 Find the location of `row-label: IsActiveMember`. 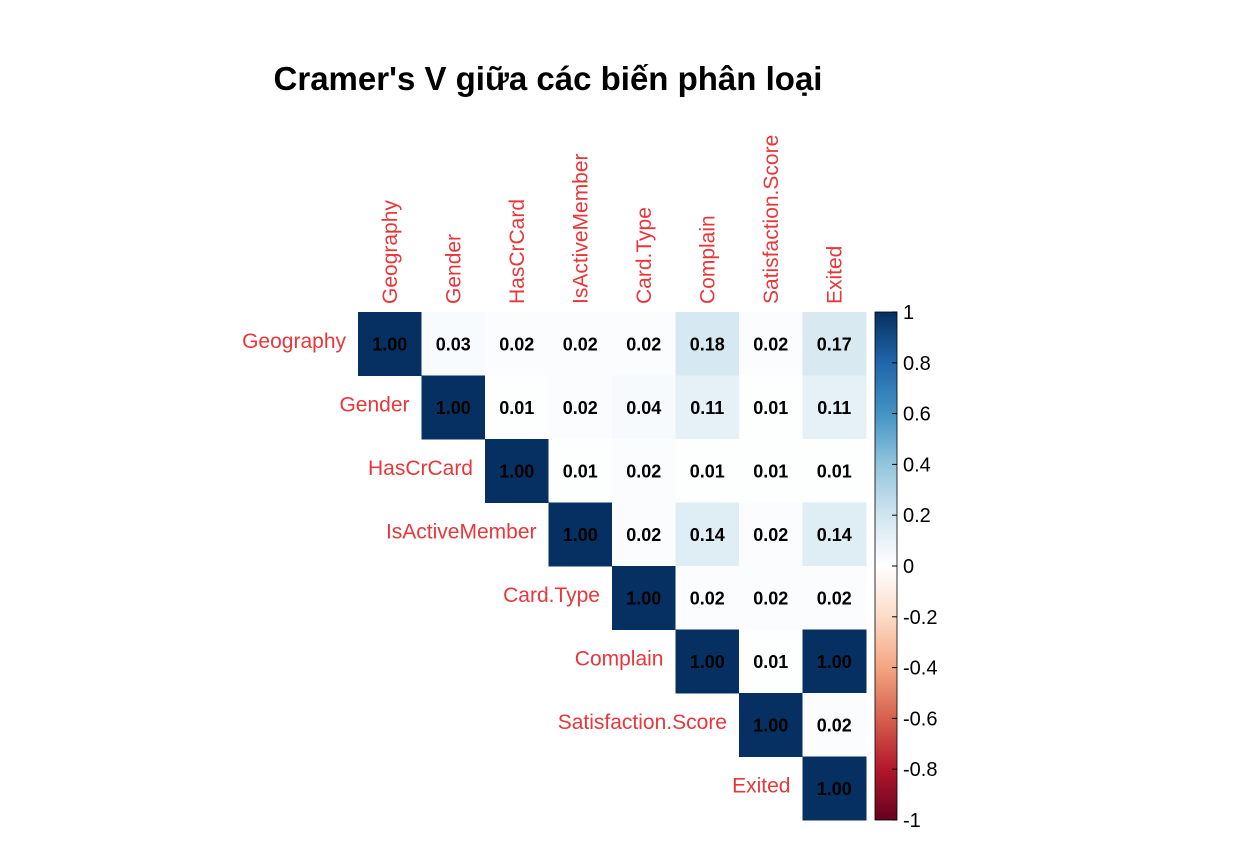

row-label: IsActiveMember is located at coordinates (461, 531).